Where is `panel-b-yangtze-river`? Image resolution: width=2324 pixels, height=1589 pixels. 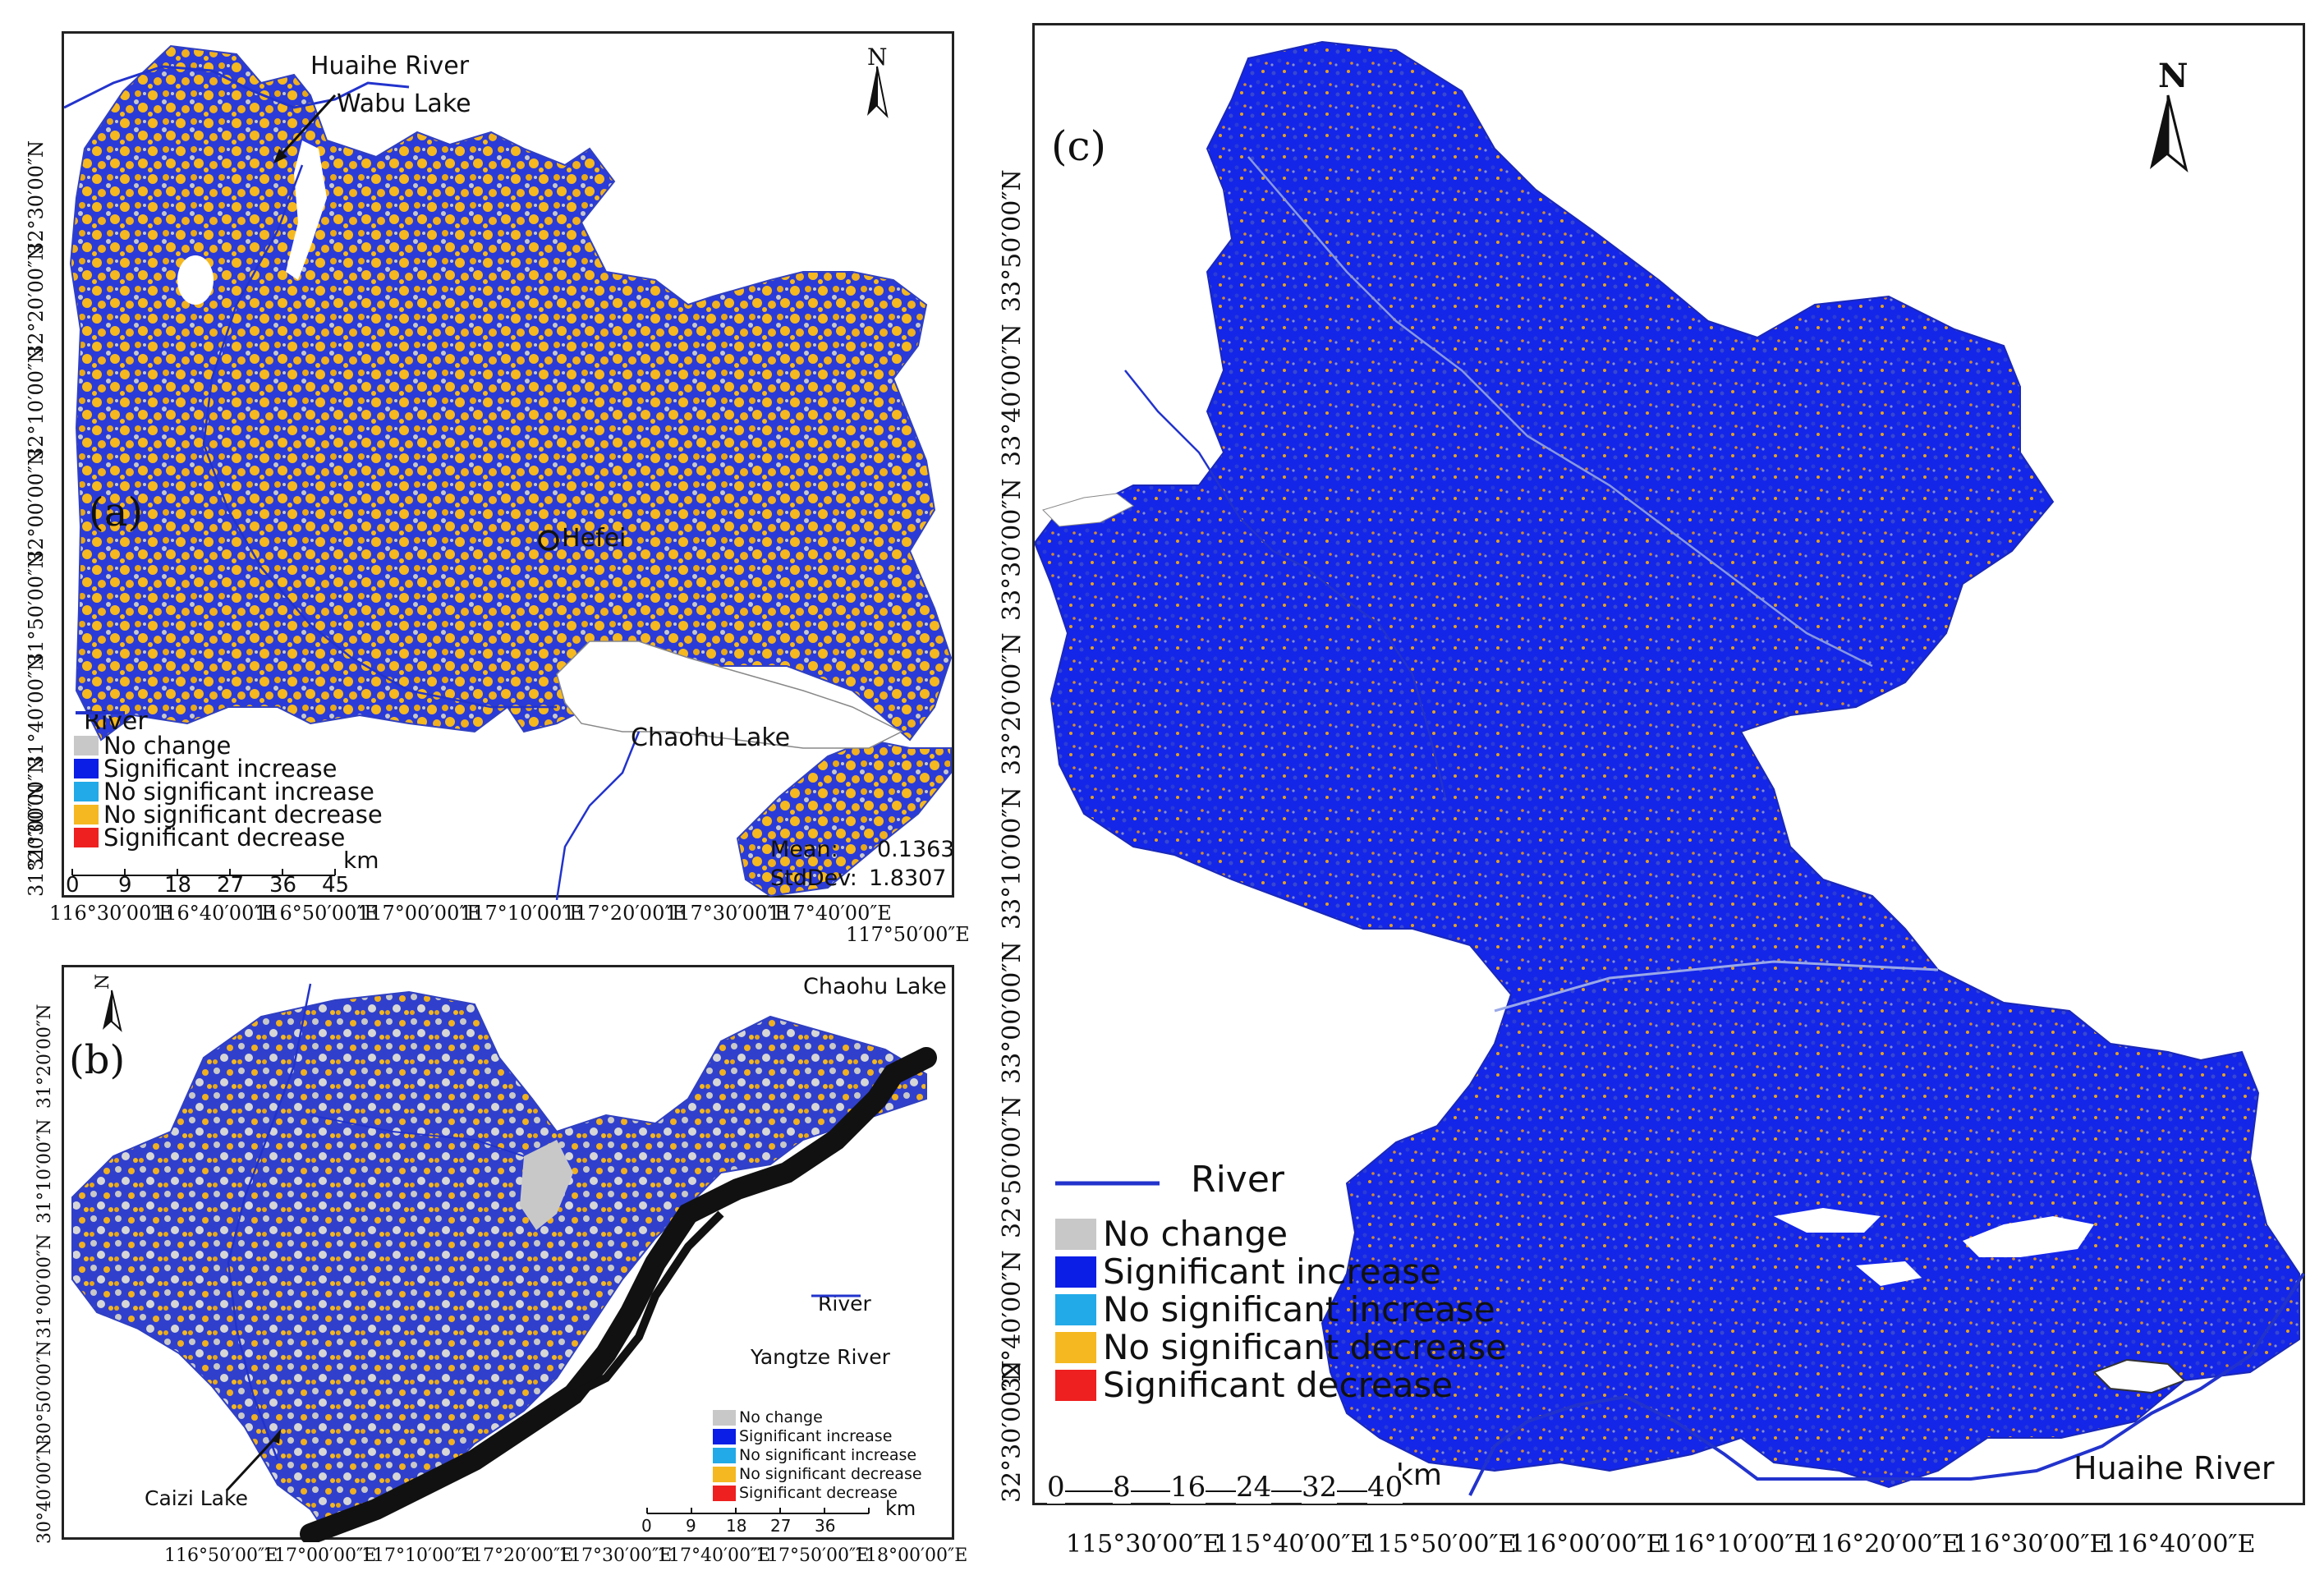 panel-b-yangtze-river is located at coordinates (618, 1294).